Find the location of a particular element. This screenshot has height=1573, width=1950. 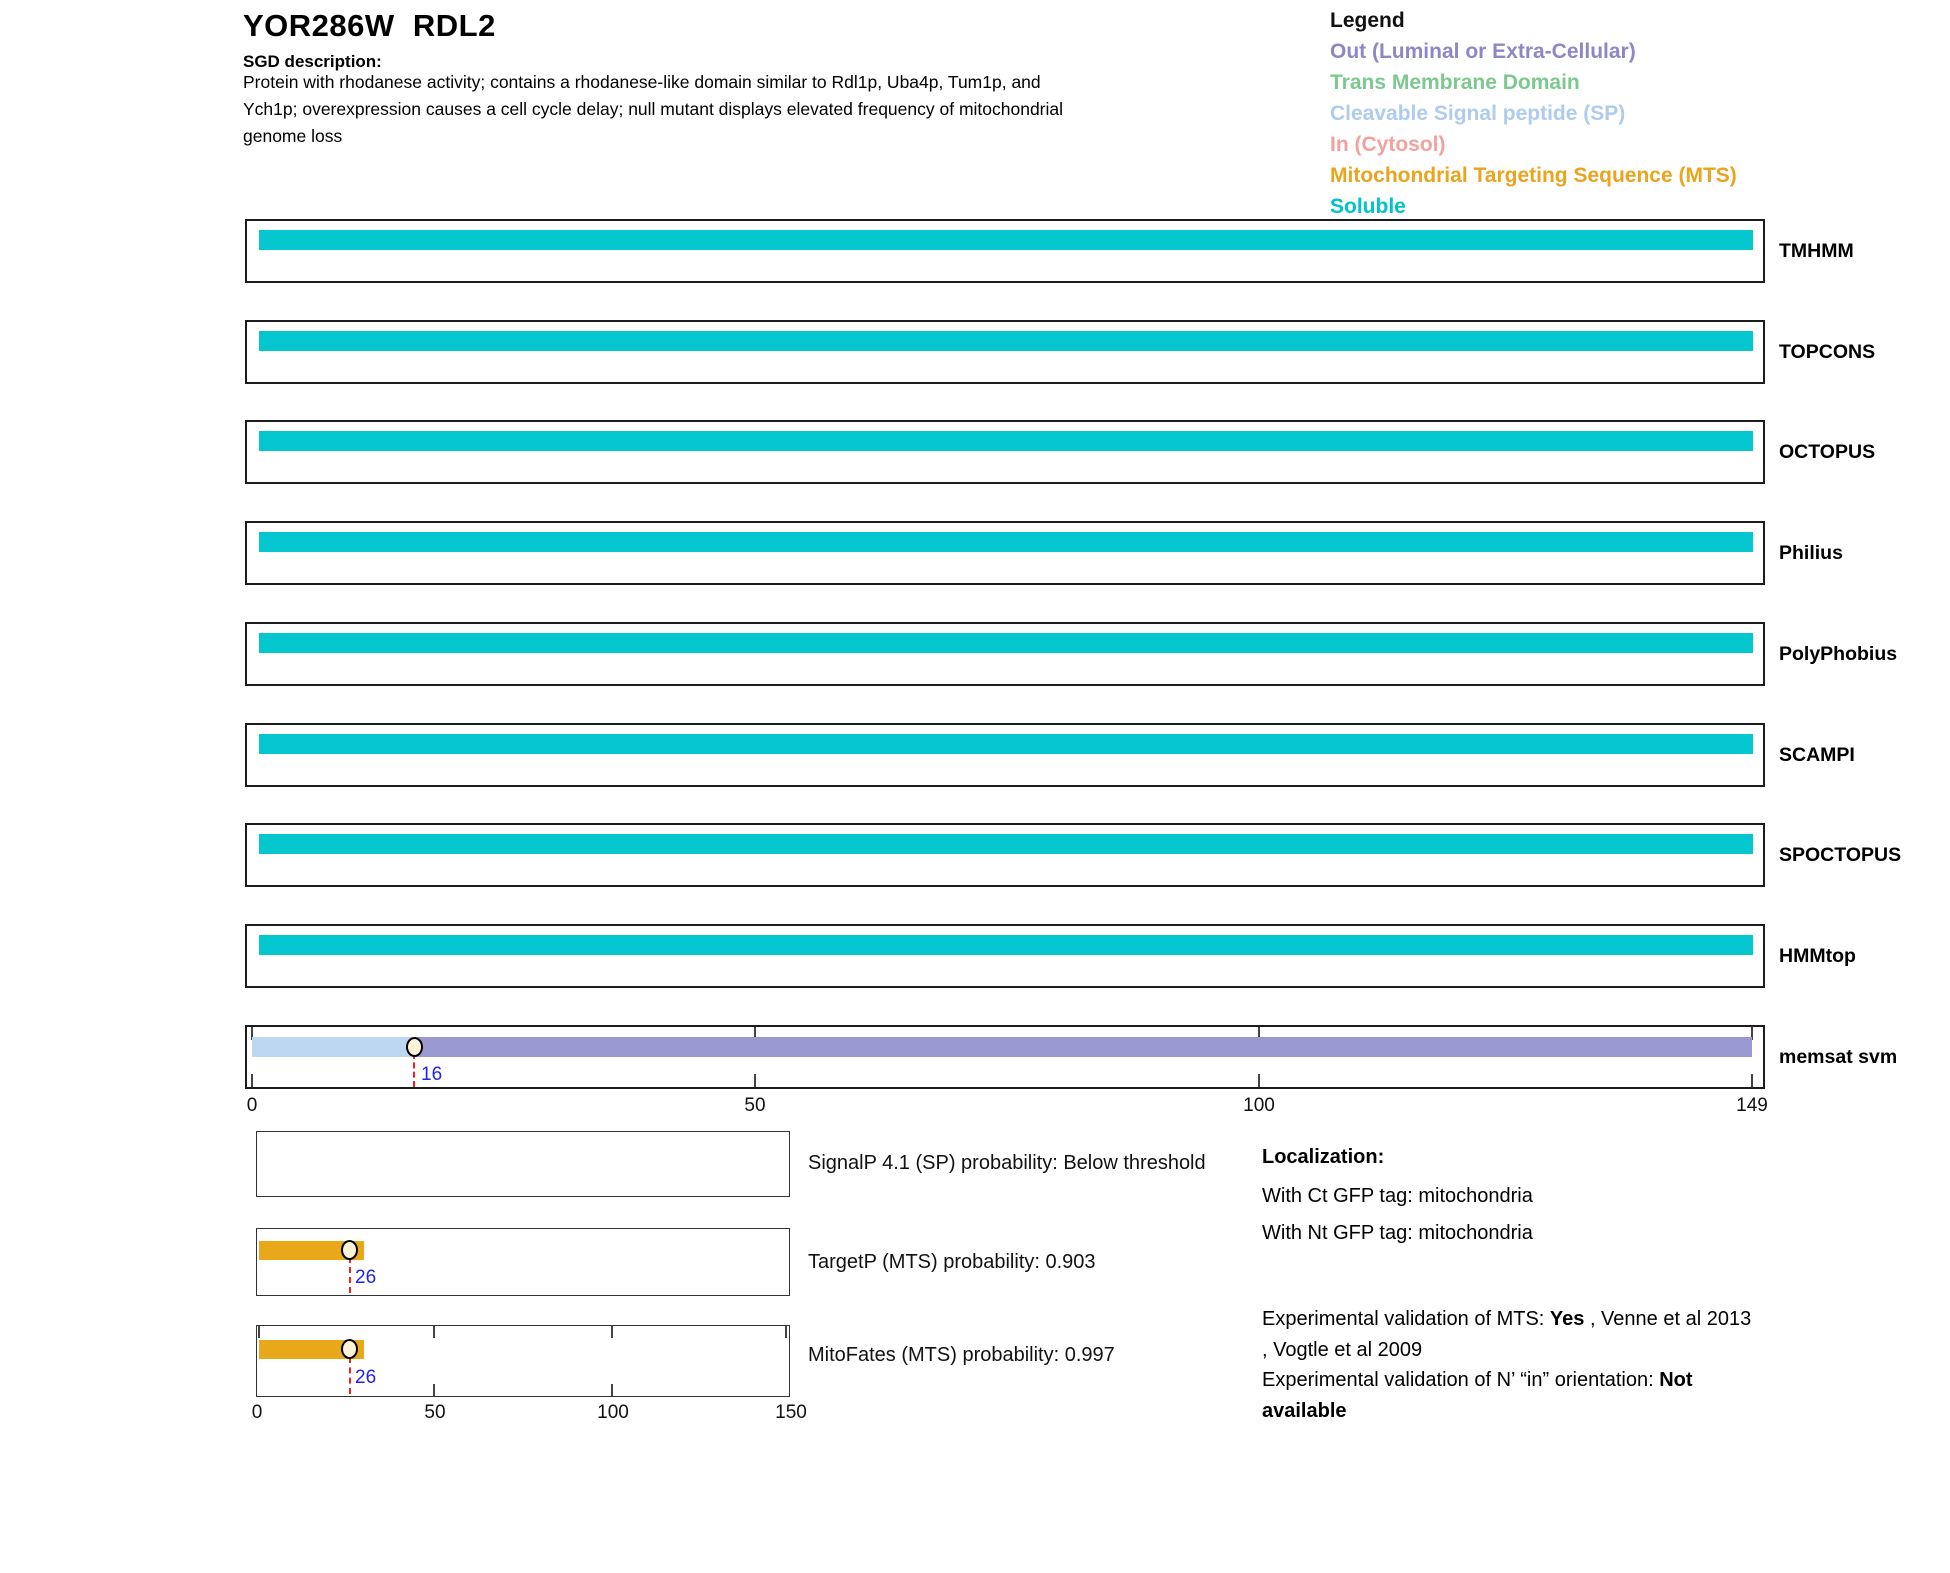

experimental-mts-reference-line2: , Vogtle et al 2009 is located at coordinates (1342, 1350).